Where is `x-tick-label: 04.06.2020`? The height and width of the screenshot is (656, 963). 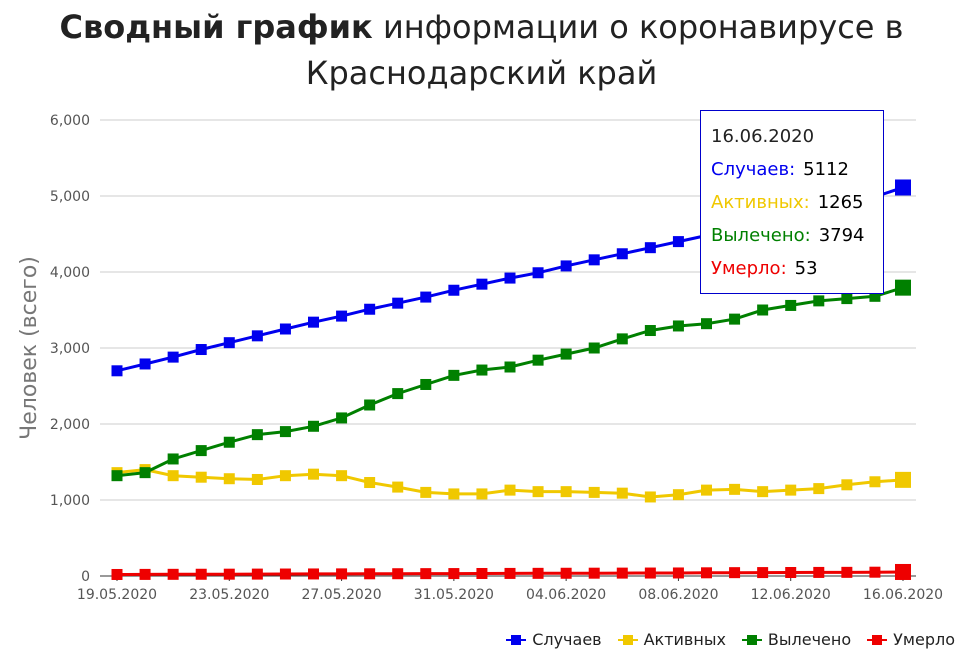
x-tick-label: 04.06.2020 is located at coordinates (566, 595).